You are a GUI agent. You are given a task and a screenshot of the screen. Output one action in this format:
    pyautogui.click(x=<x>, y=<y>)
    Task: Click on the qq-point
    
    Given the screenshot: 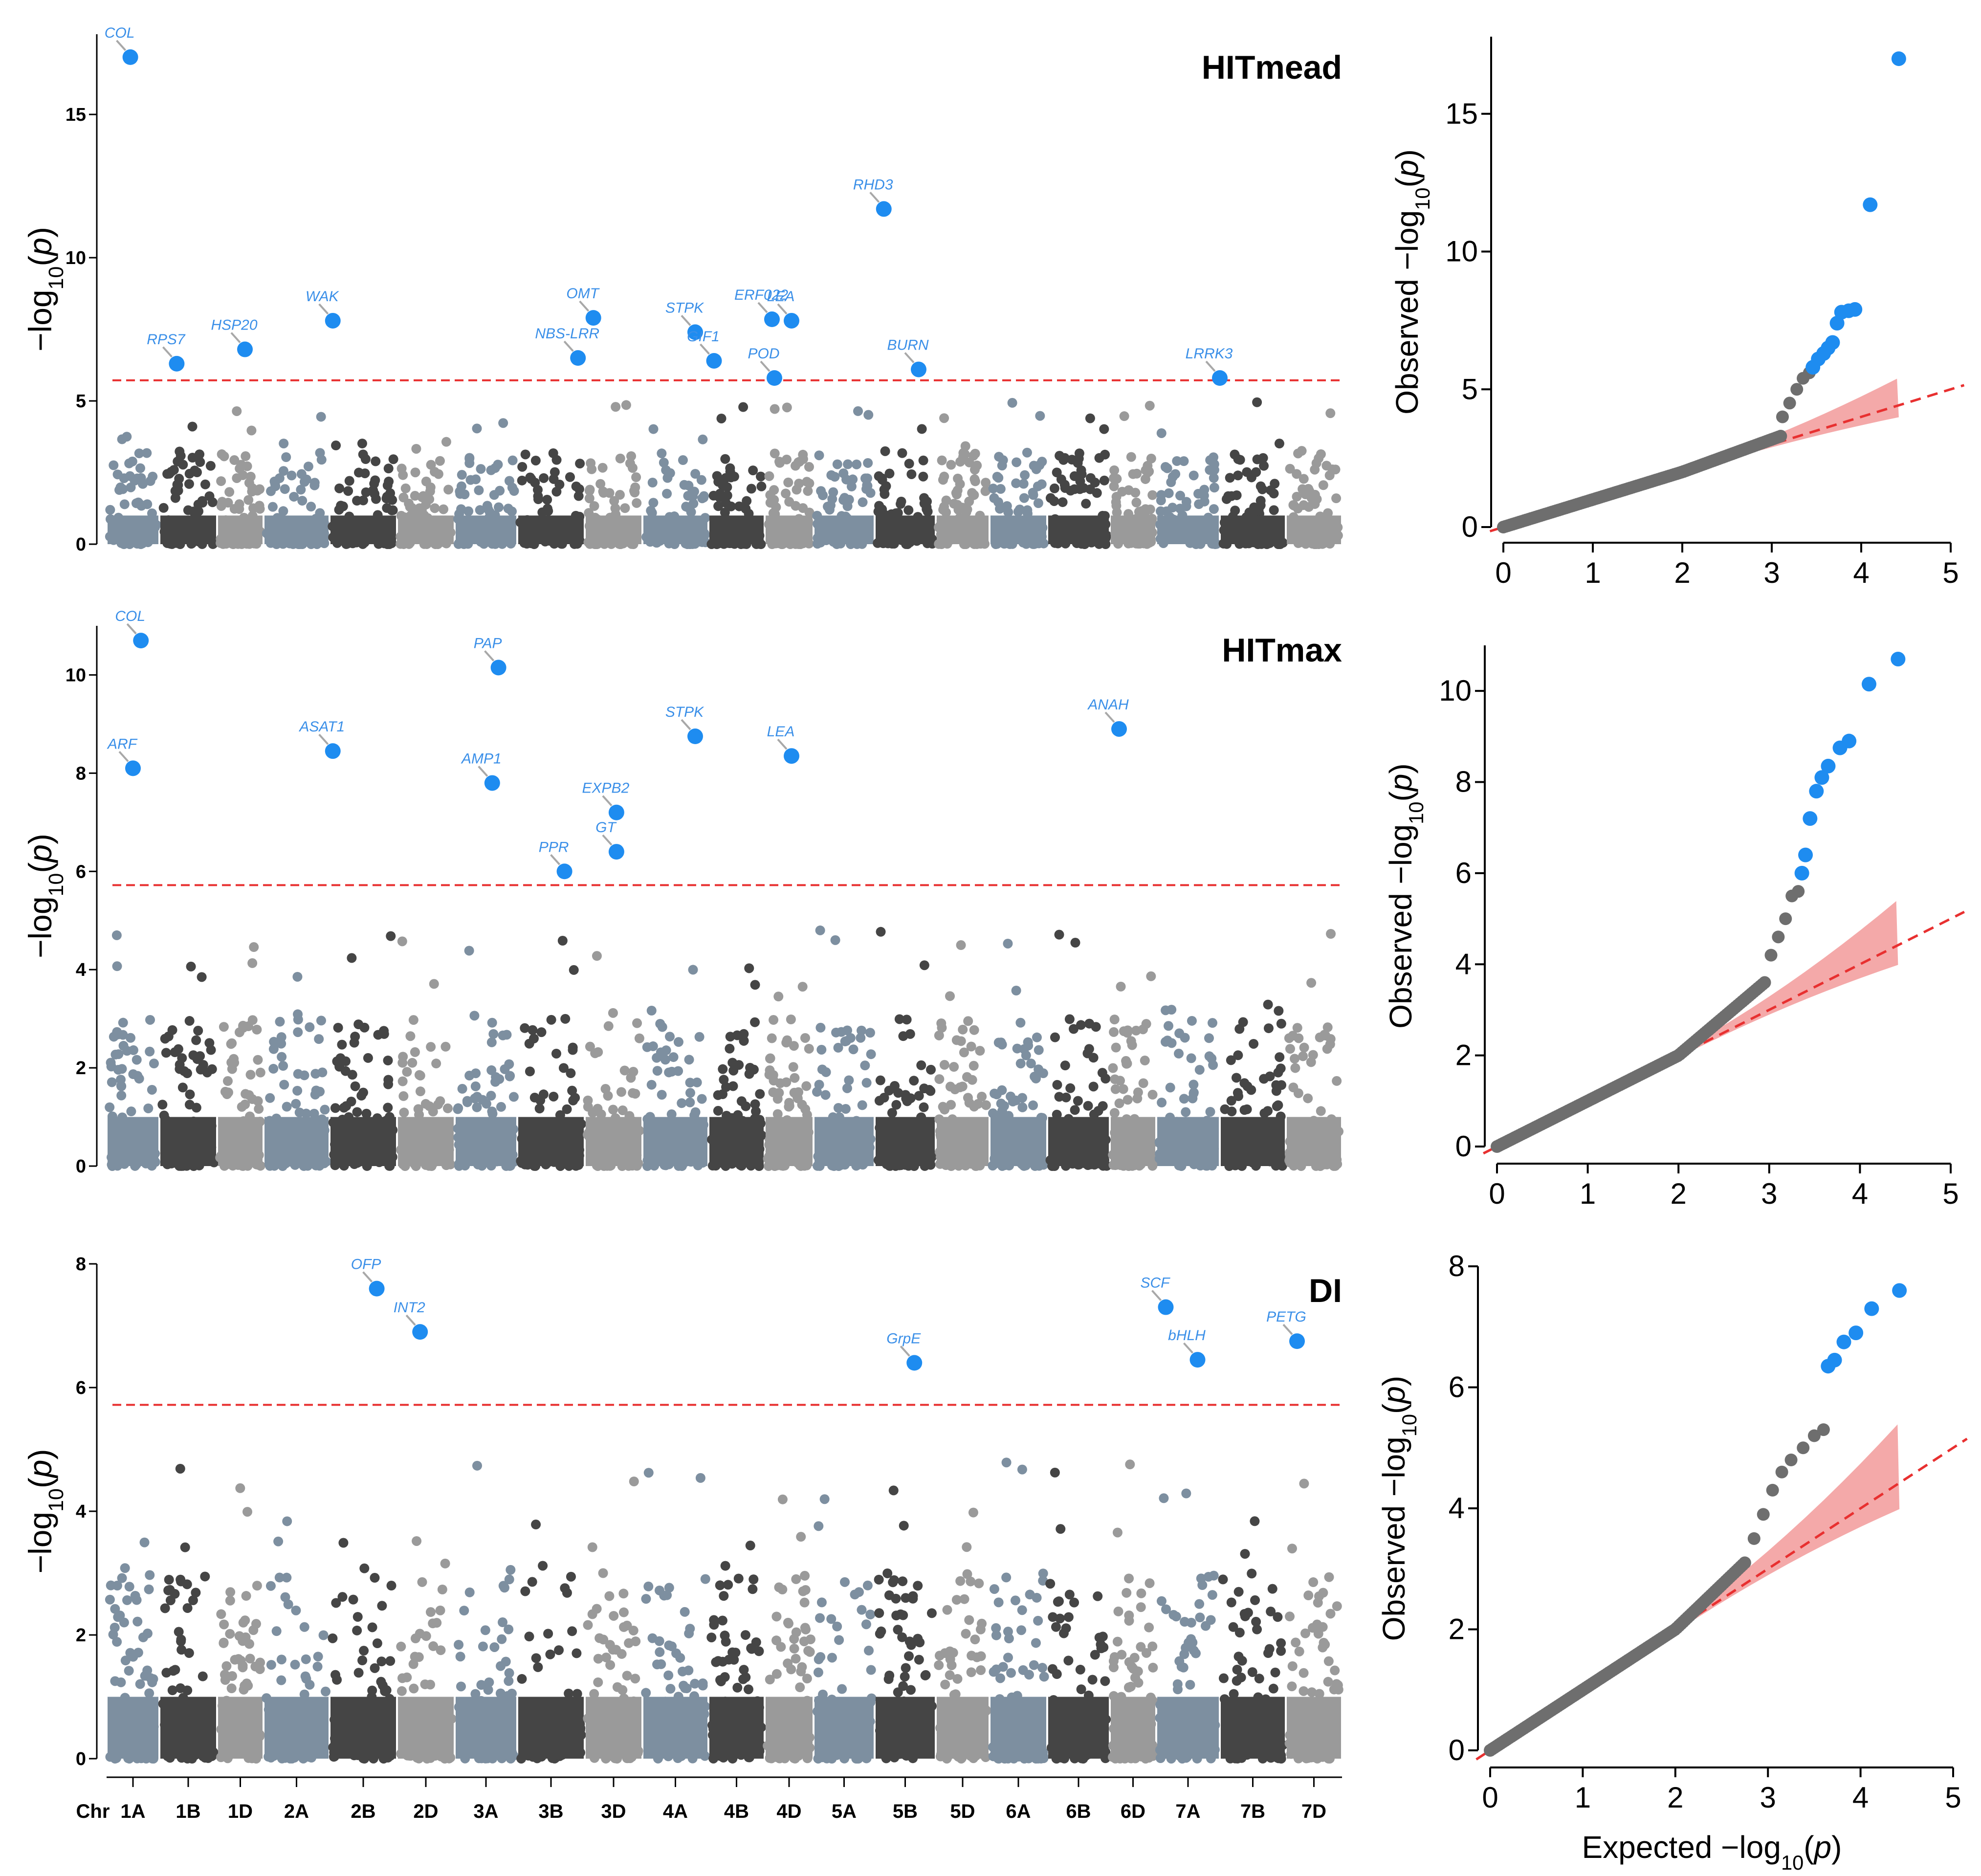 What is the action you would take?
    pyautogui.click(x=1797, y=389)
    